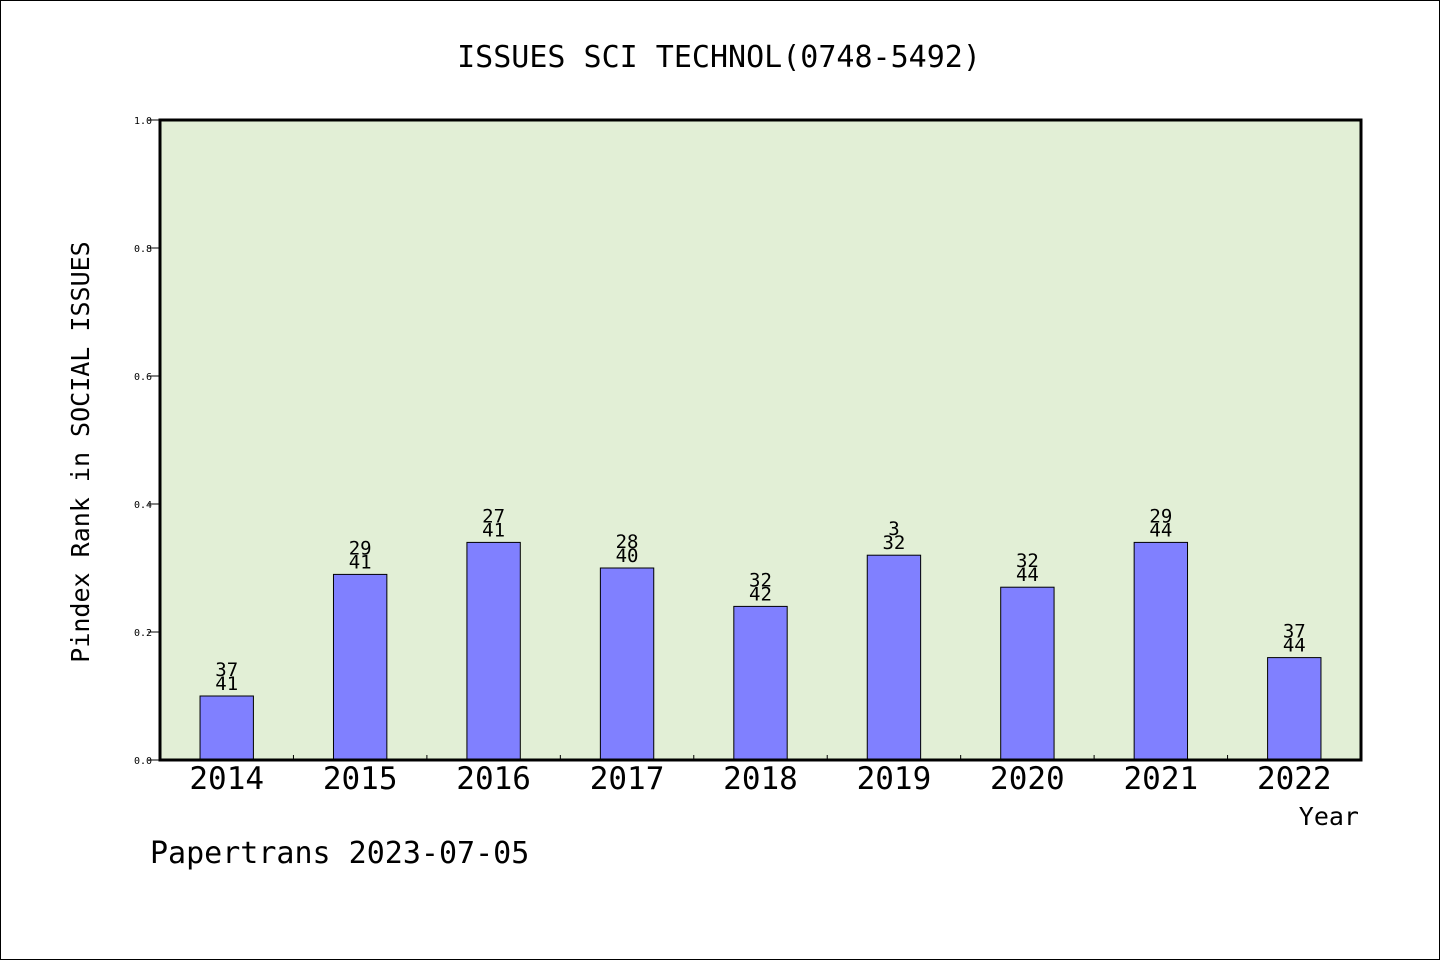 Image resolution: width=1440 pixels, height=964 pixels. What do you see at coordinates (760, 594) in the screenshot?
I see `bar-total-label: 42` at bounding box center [760, 594].